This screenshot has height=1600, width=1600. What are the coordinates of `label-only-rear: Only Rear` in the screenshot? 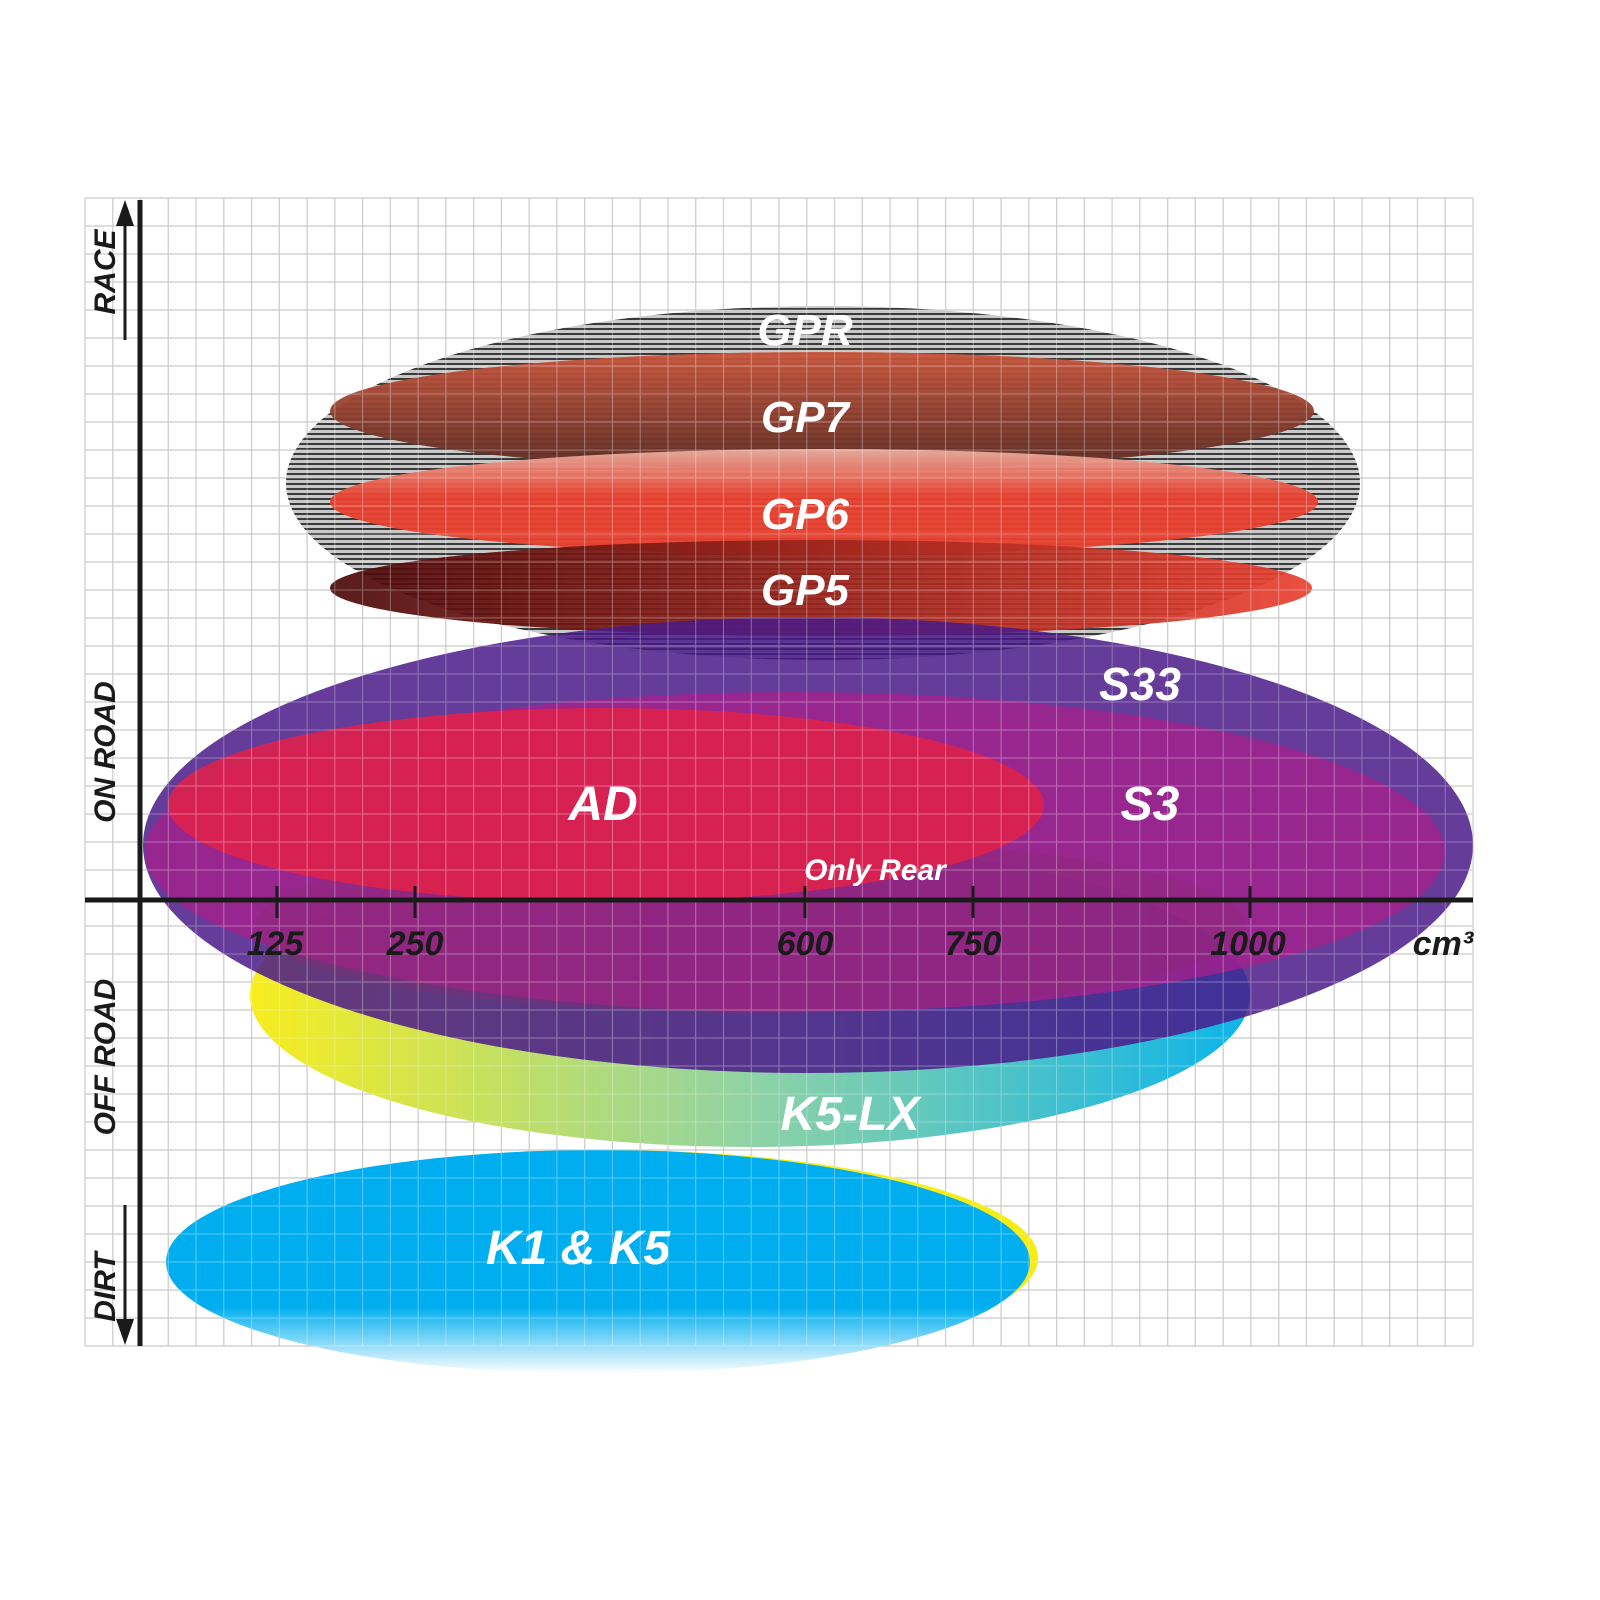 It's located at (876, 870).